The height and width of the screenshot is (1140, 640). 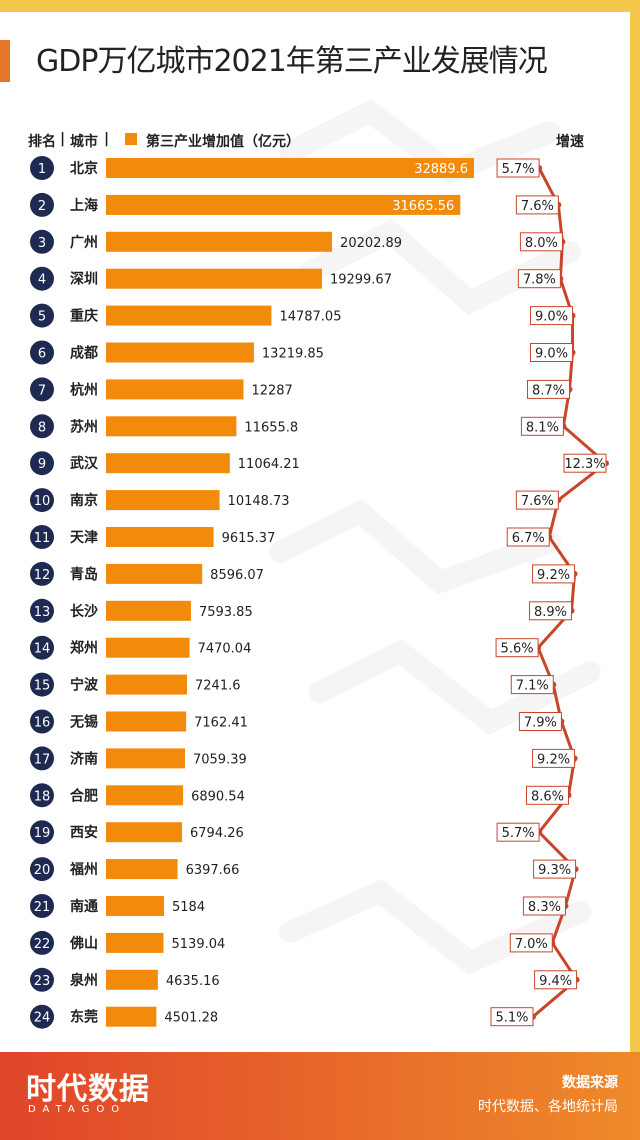 I want to click on rank-number: 19, so click(x=42, y=833).